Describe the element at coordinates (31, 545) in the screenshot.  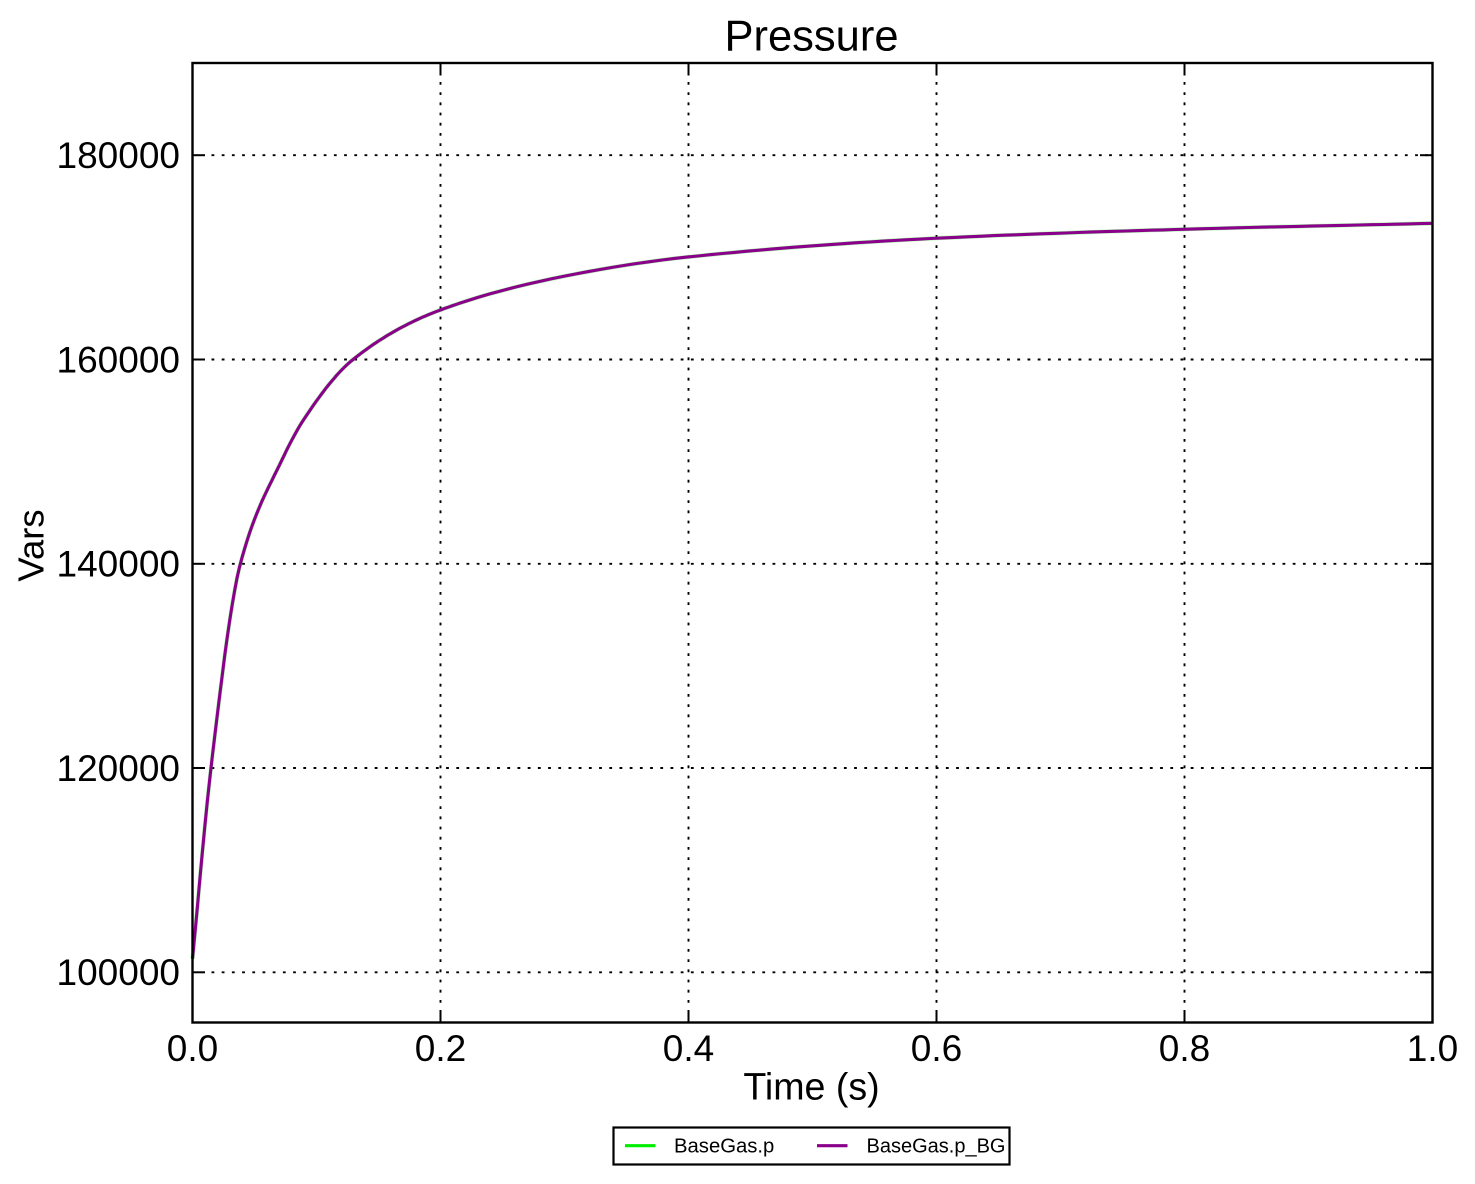
I see `svg-text: Vars` at that location.